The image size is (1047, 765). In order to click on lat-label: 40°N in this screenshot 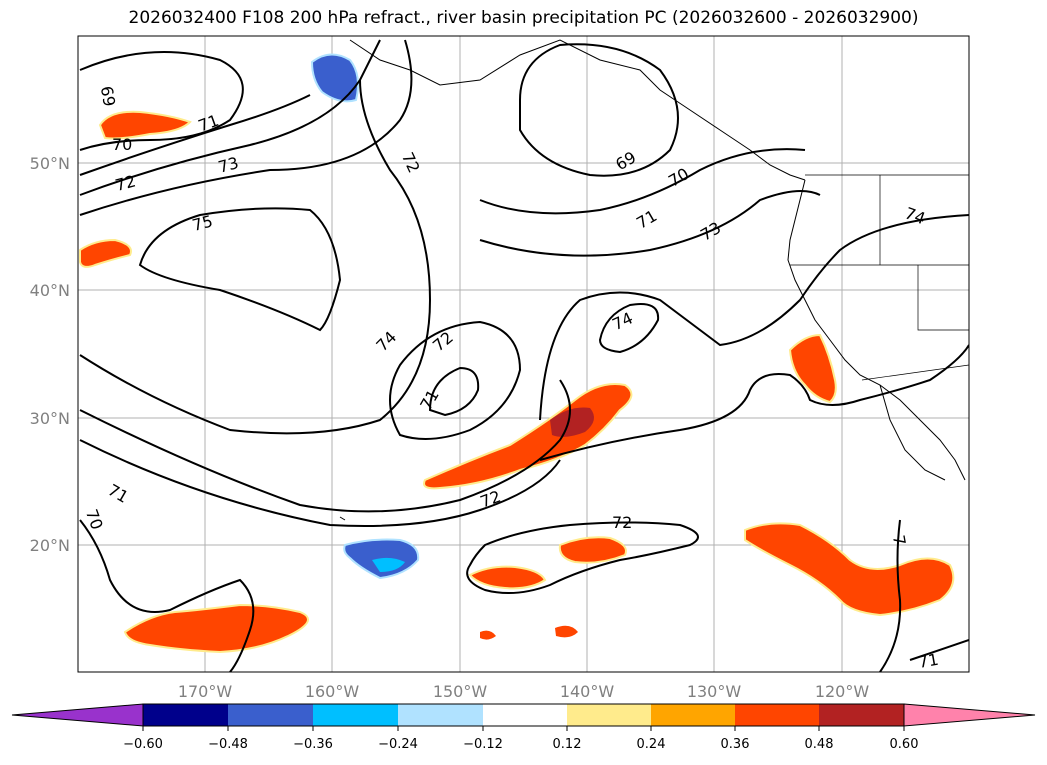, I will do `click(50, 290)`.